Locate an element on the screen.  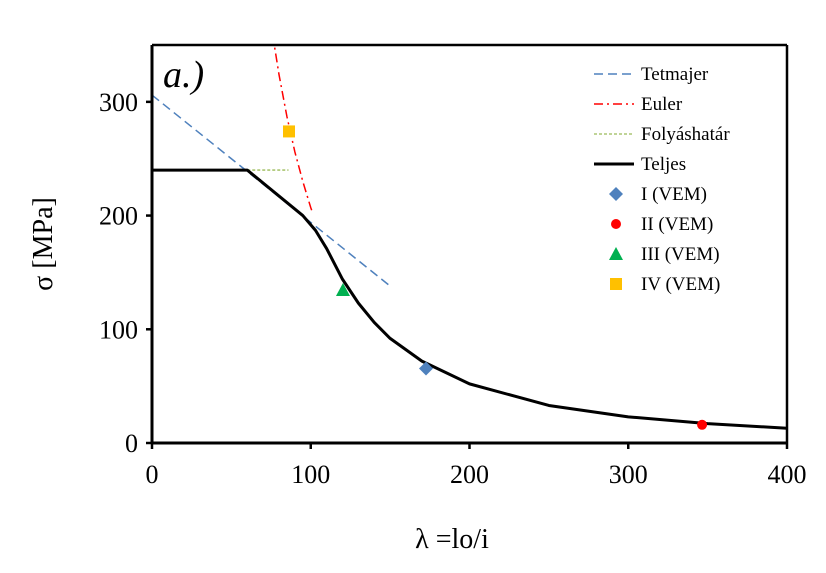
x-tick-label: 200 is located at coordinates (469, 474).